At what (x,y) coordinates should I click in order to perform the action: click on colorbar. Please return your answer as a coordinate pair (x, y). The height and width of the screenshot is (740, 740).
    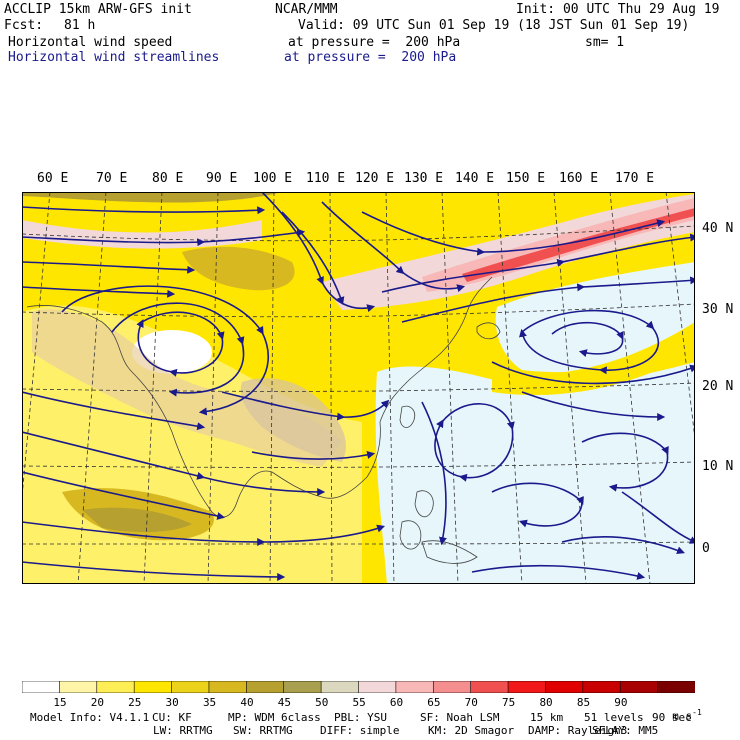
    Looking at the image, I should click on (358, 687).